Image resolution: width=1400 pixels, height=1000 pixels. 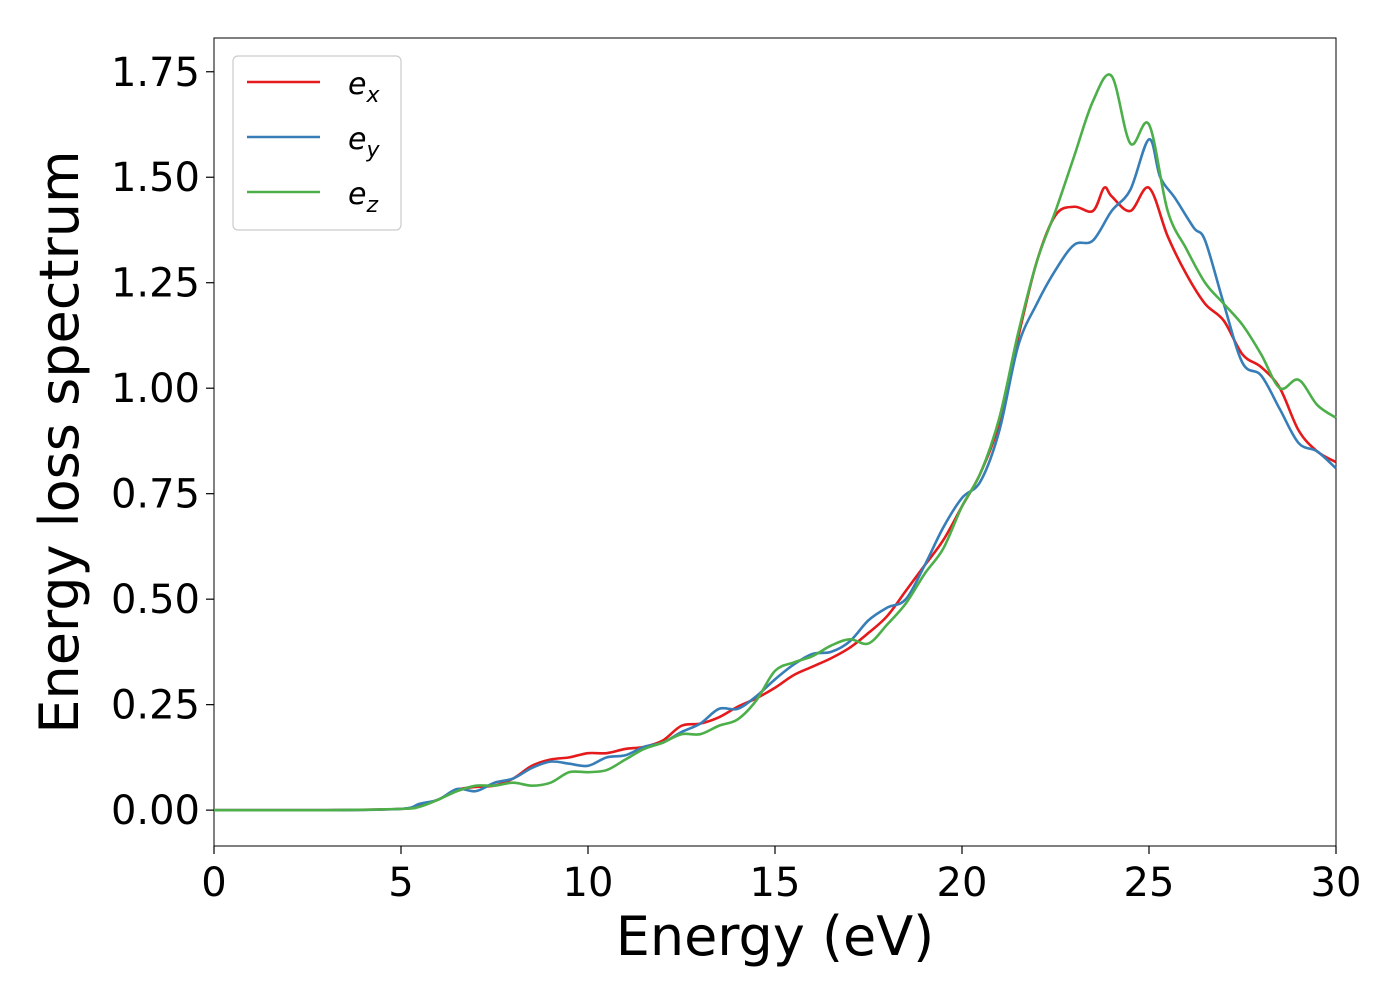 What do you see at coordinates (1336, 883) in the screenshot?
I see `x-tick-label: 30` at bounding box center [1336, 883].